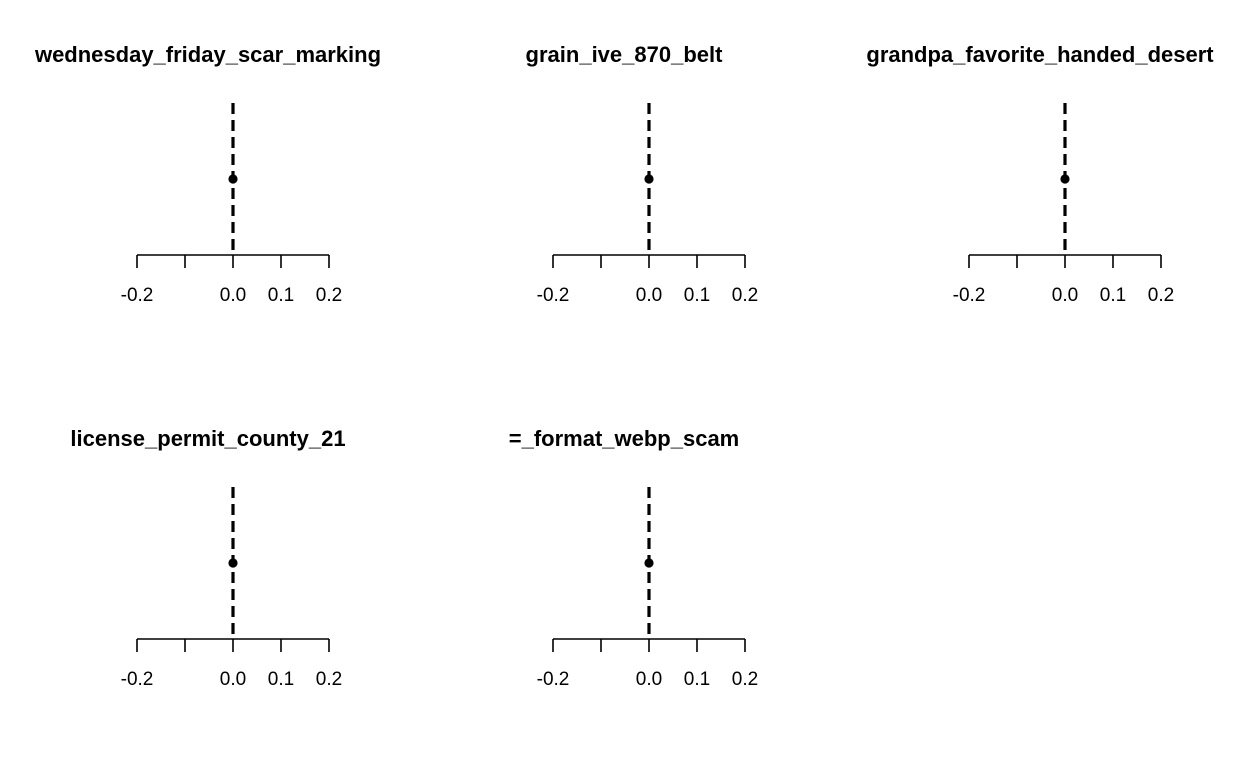 This screenshot has width=1248, height=768. What do you see at coordinates (642, 174) in the screenshot?
I see `chart-svg: grain_ive_870_belt -0.2 0.0 0.1 0.2` at bounding box center [642, 174].